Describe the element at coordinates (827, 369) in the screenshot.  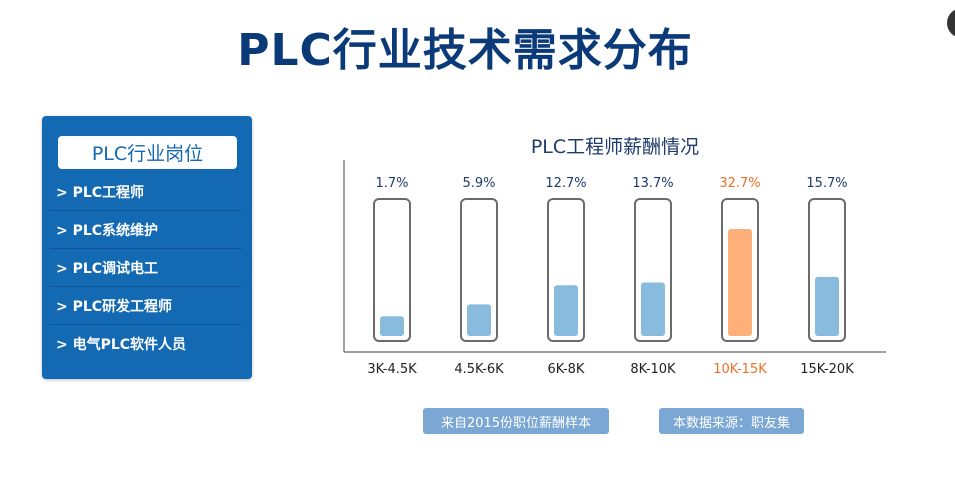
I see `x-tick-label-5: 15K-20K` at that location.